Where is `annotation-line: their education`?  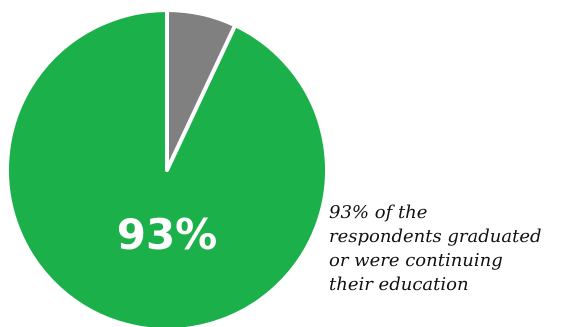
annotation-line: their education is located at coordinates (399, 284).